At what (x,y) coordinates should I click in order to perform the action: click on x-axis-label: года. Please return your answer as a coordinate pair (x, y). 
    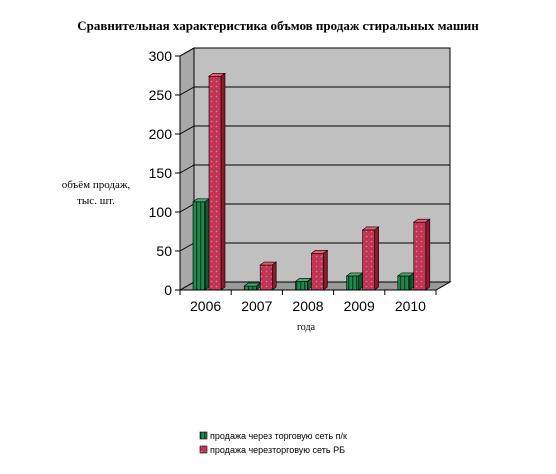
    Looking at the image, I should click on (306, 327).